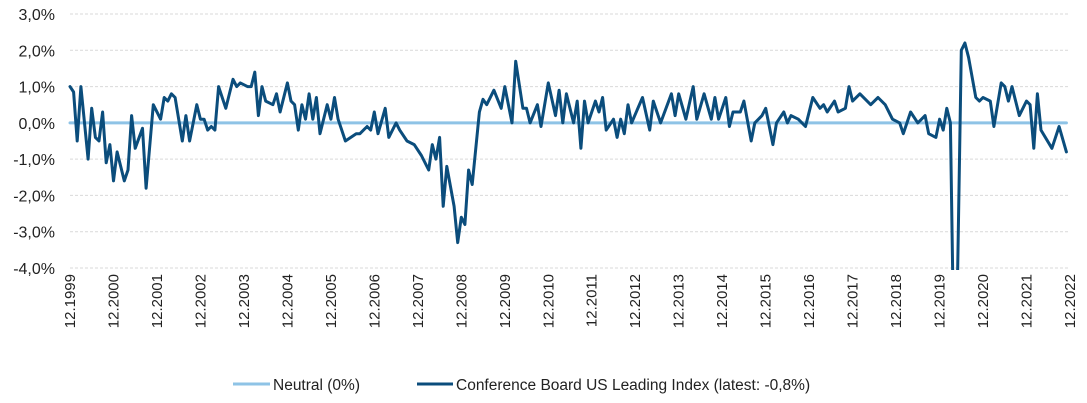 This screenshot has height=403, width=1087. Describe the element at coordinates (287, 301) in the screenshot. I see `x-tick-label: 12.2004` at that location.